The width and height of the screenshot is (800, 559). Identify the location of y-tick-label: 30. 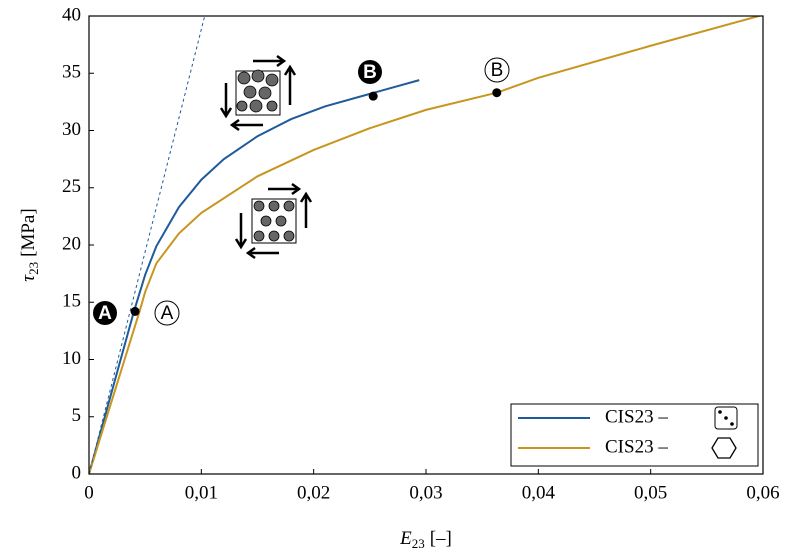
(71, 129).